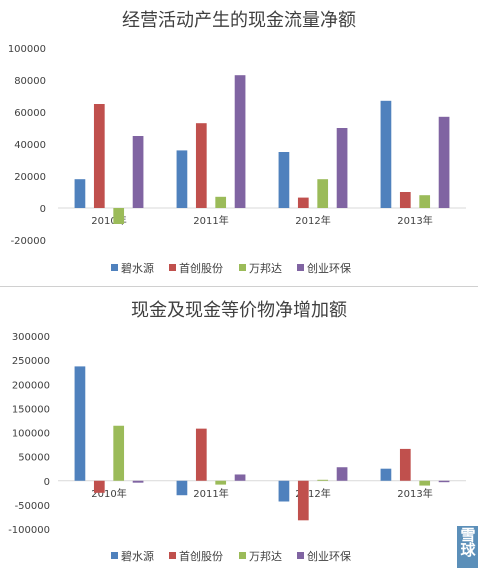 Image resolution: width=478 pixels, height=576 pixels. I want to click on y-tick-label: 200000, so click(31, 385).